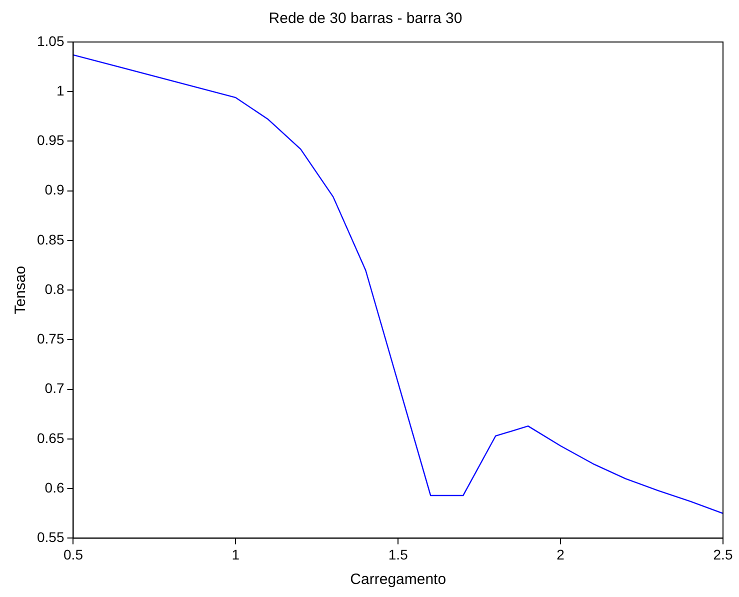  I want to click on x-tick-label: 2, so click(560, 554).